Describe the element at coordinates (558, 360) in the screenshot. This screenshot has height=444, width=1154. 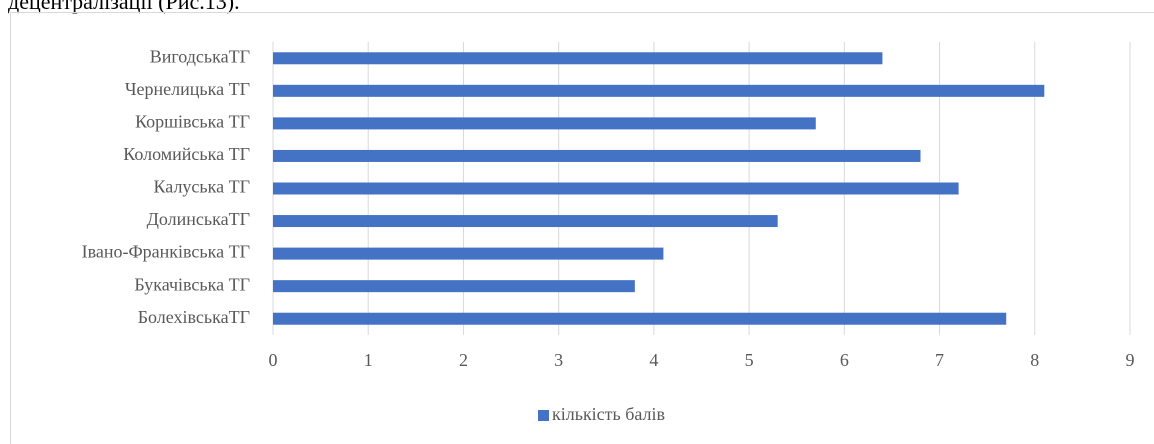
I see `x-tick-label: 3` at that location.